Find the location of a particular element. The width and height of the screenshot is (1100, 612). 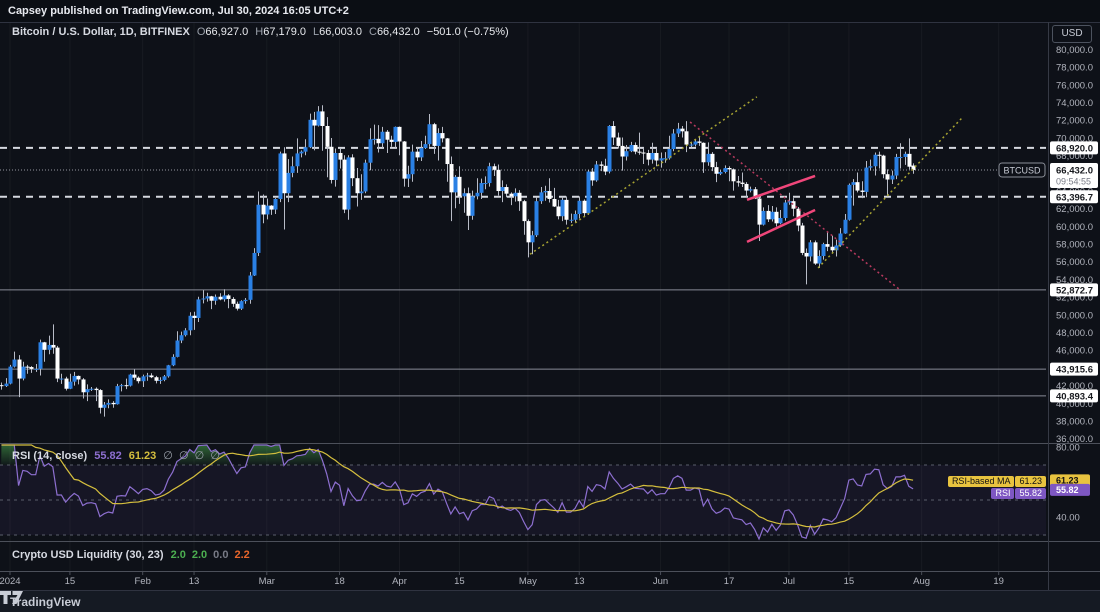

svg-text: 68,000.0 is located at coordinates (1074, 156).